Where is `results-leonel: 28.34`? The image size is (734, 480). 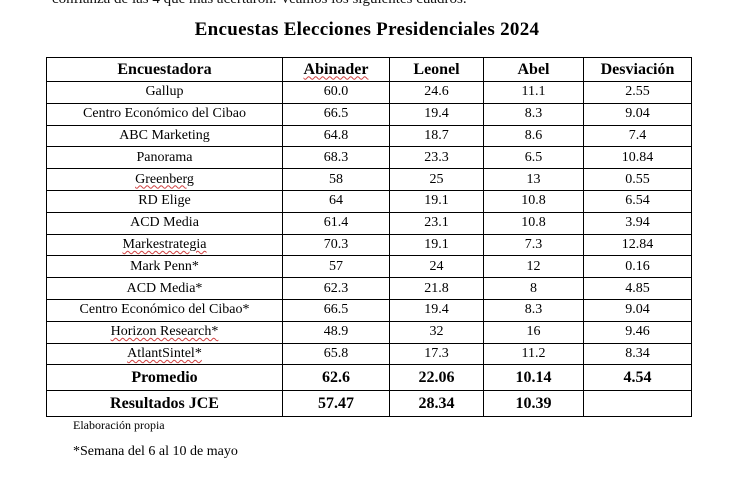 results-leonel: 28.34 is located at coordinates (436, 404).